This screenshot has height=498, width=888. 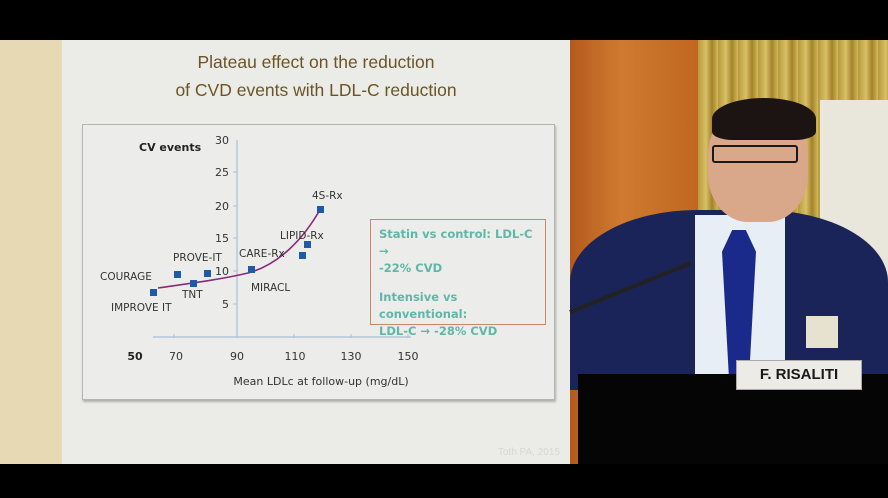 What do you see at coordinates (262, 254) in the screenshot?
I see `svg-text: CARE-Rx` at bounding box center [262, 254].